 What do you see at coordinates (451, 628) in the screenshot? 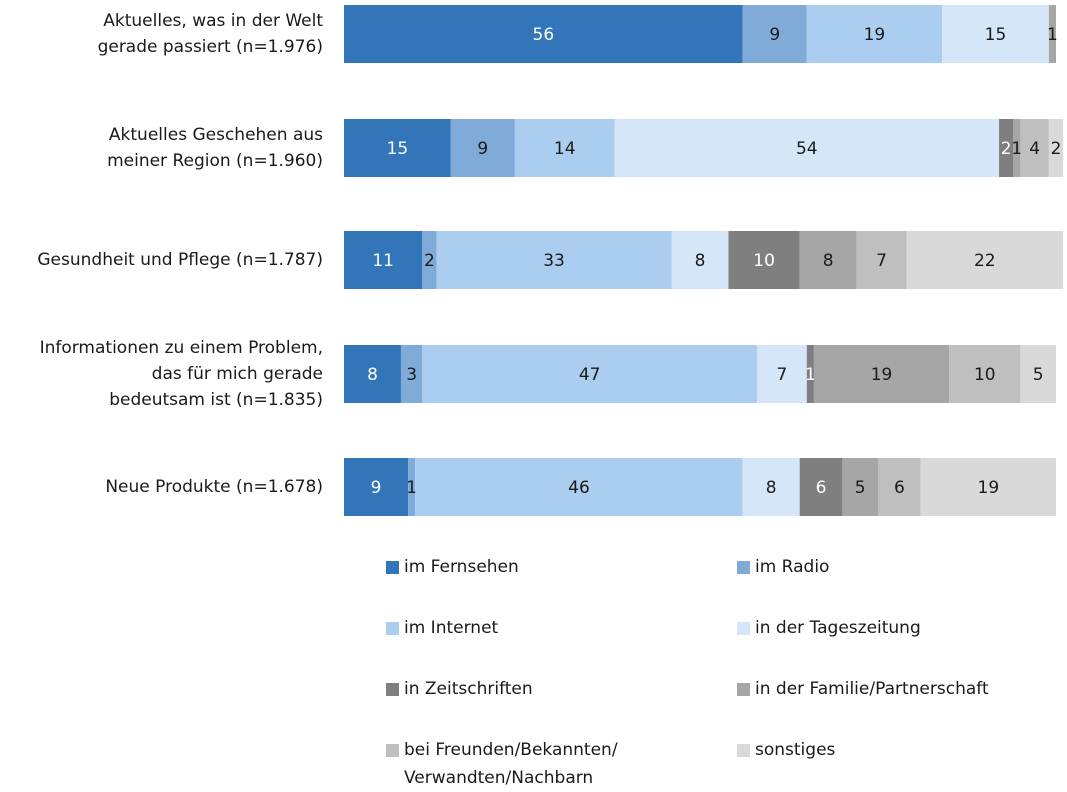
I see `legend-label: im Internet` at bounding box center [451, 628].